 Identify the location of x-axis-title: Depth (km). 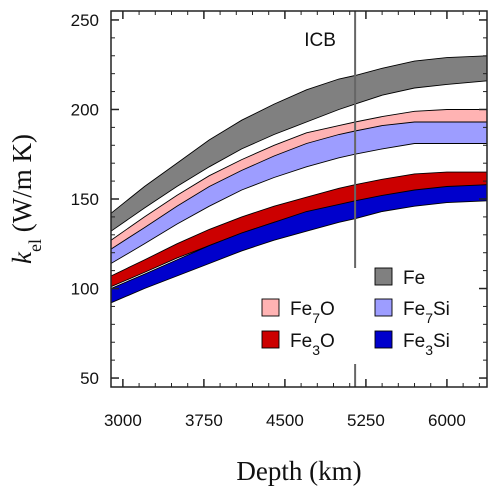
(298, 471).